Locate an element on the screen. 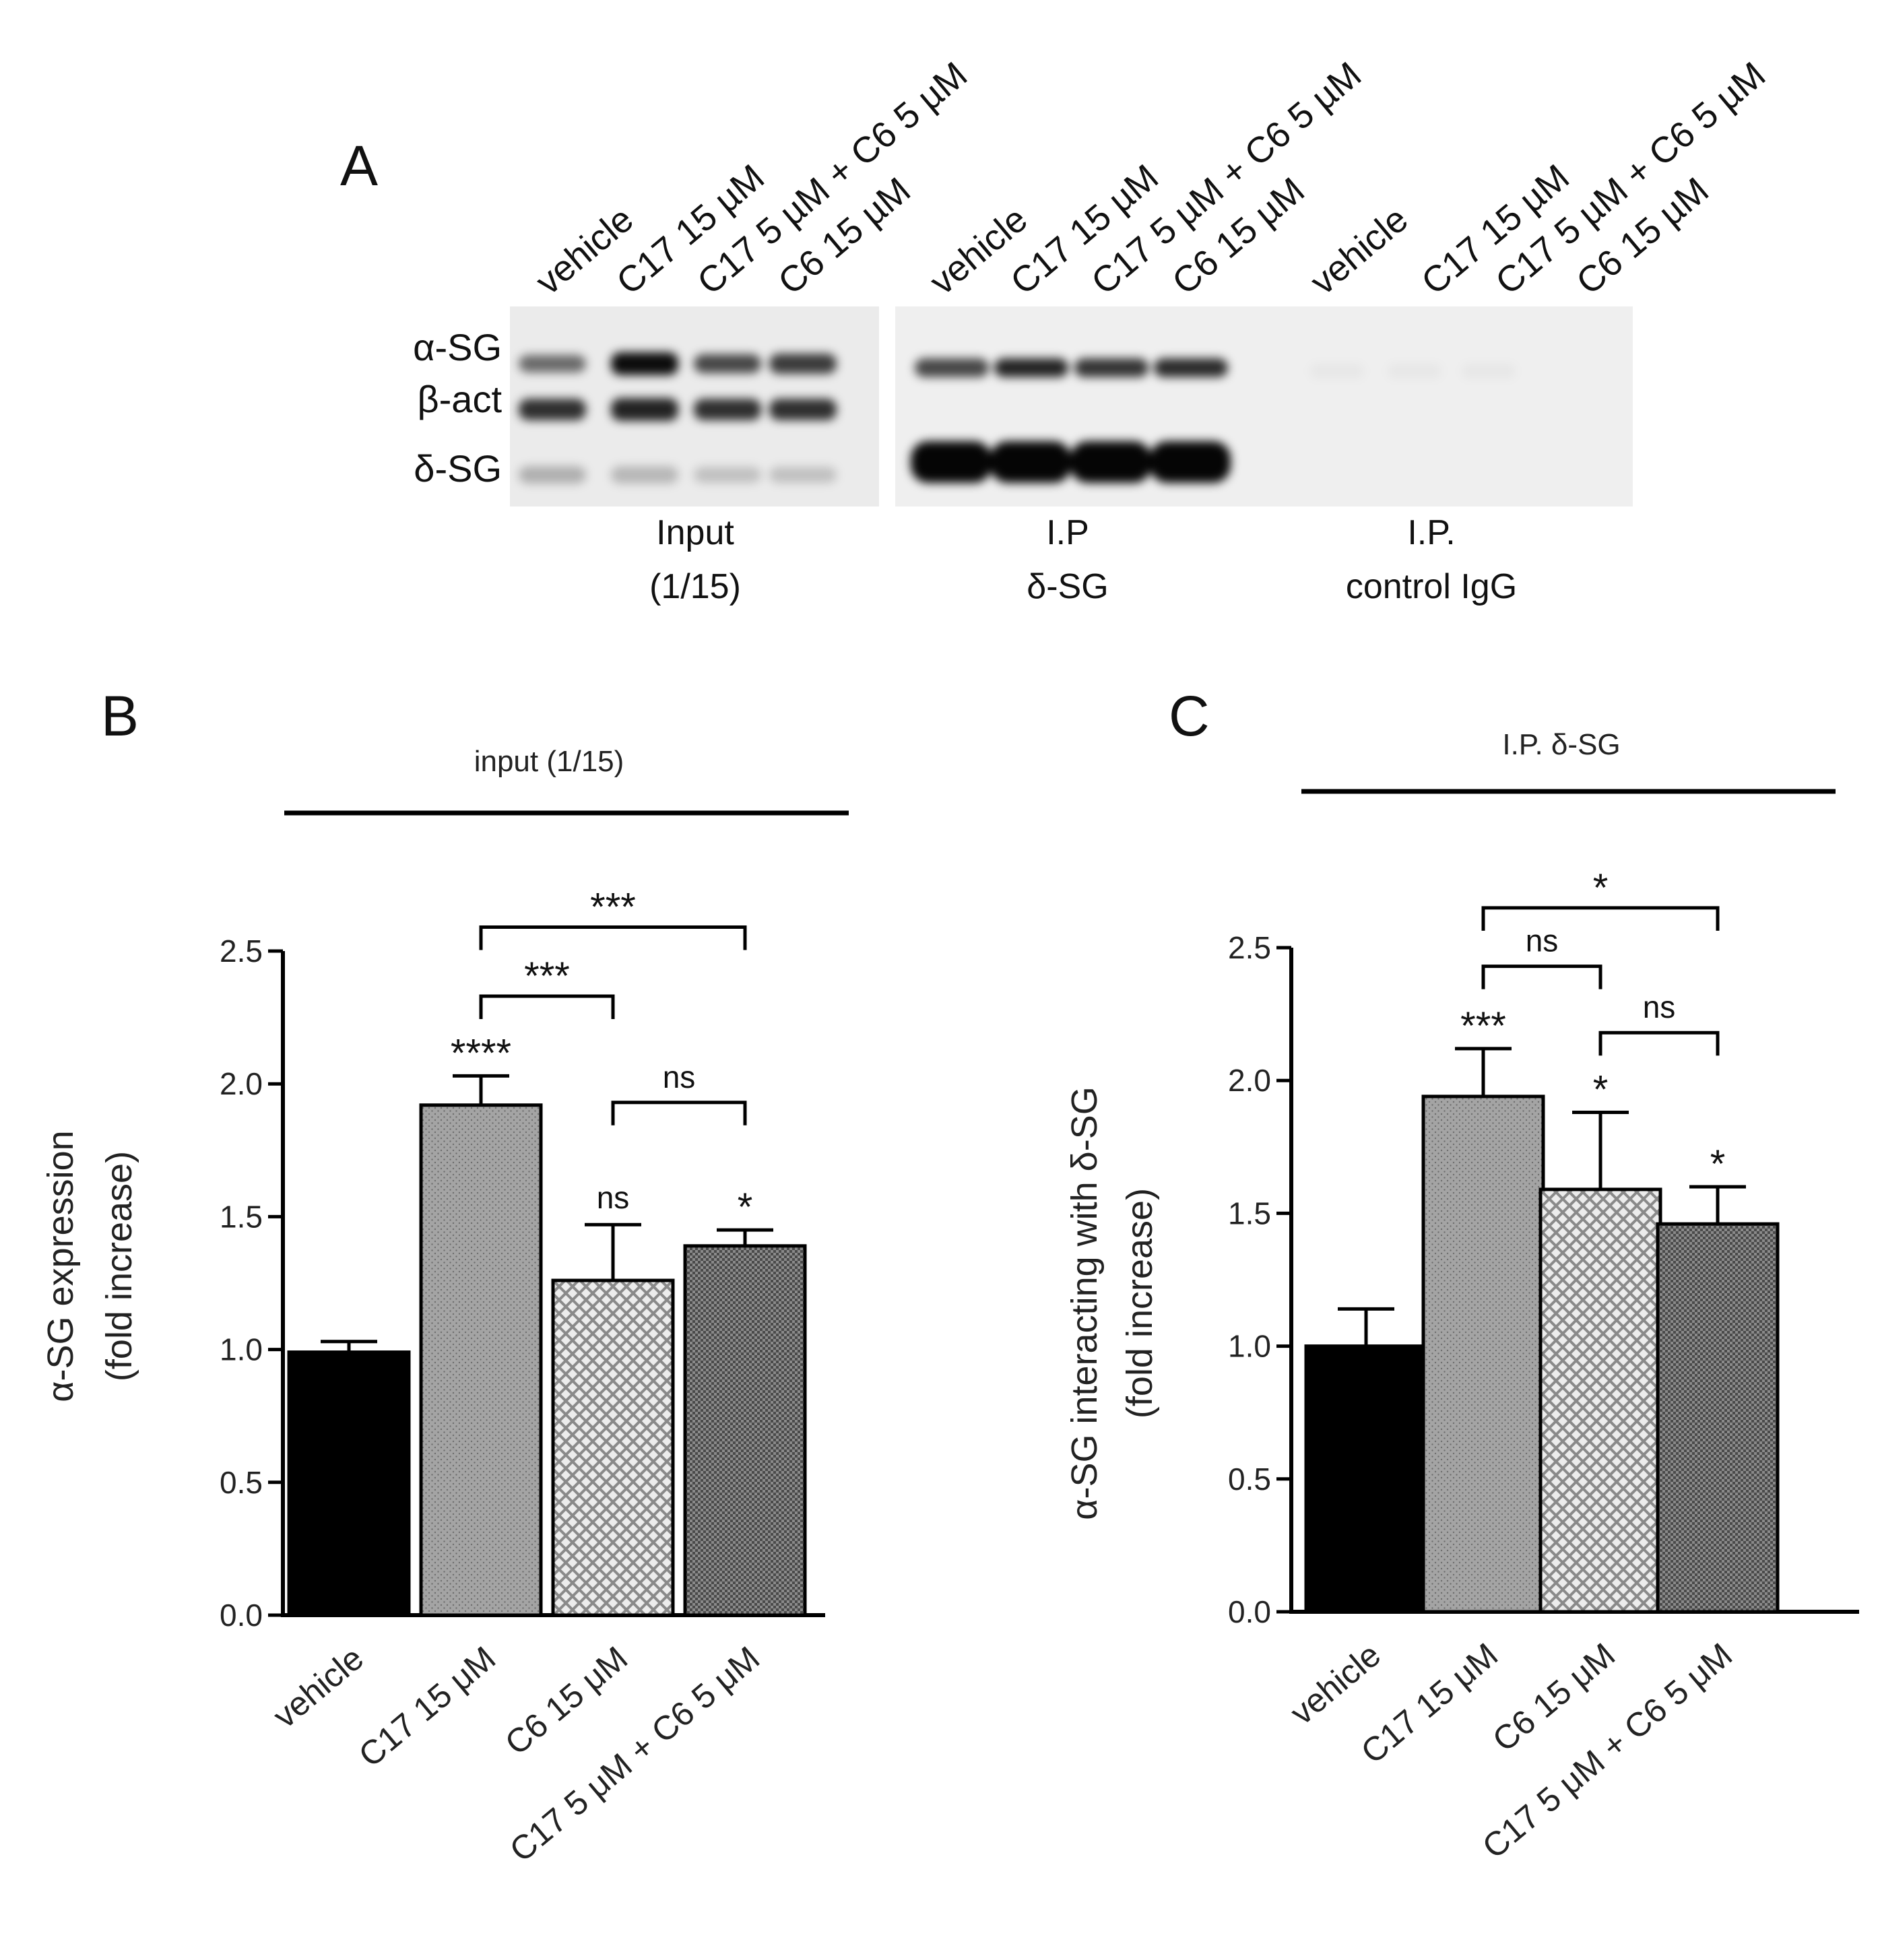 This screenshot has width=1880, height=1960. comparison-label: * is located at coordinates (1601, 888).